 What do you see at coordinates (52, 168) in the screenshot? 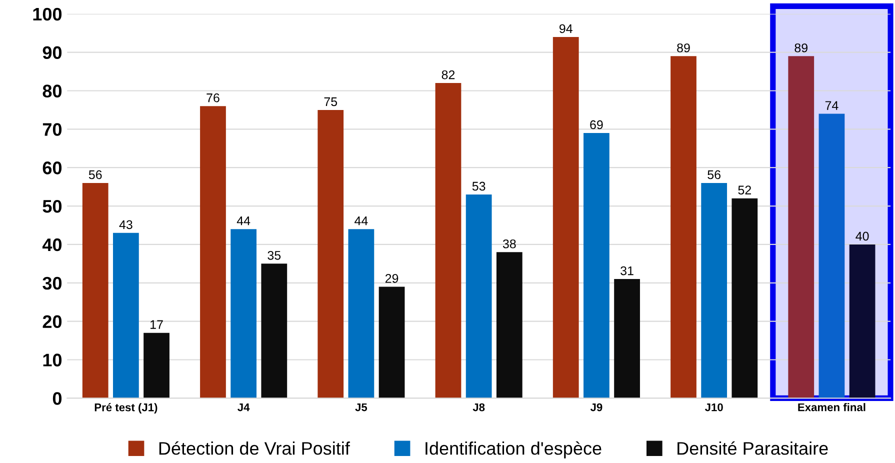
I see `y-tick-label: 60` at bounding box center [52, 168].